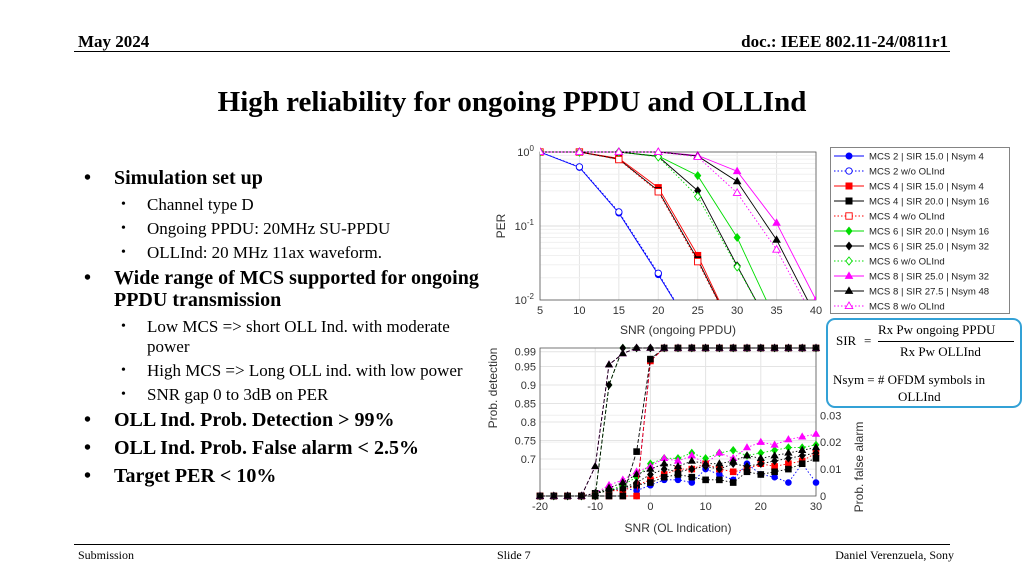  Describe the element at coordinates (940, 351) in the screenshot. I see `sir-denominator: Rx Pw OLLInd` at that location.